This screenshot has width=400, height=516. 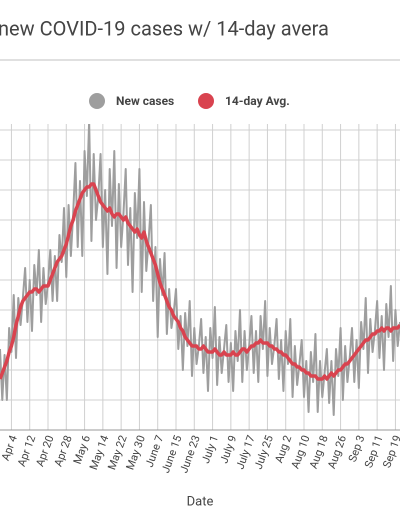 I want to click on chart-title: new COVID-19 cases w/ 14-day avera, so click(x=164, y=28).